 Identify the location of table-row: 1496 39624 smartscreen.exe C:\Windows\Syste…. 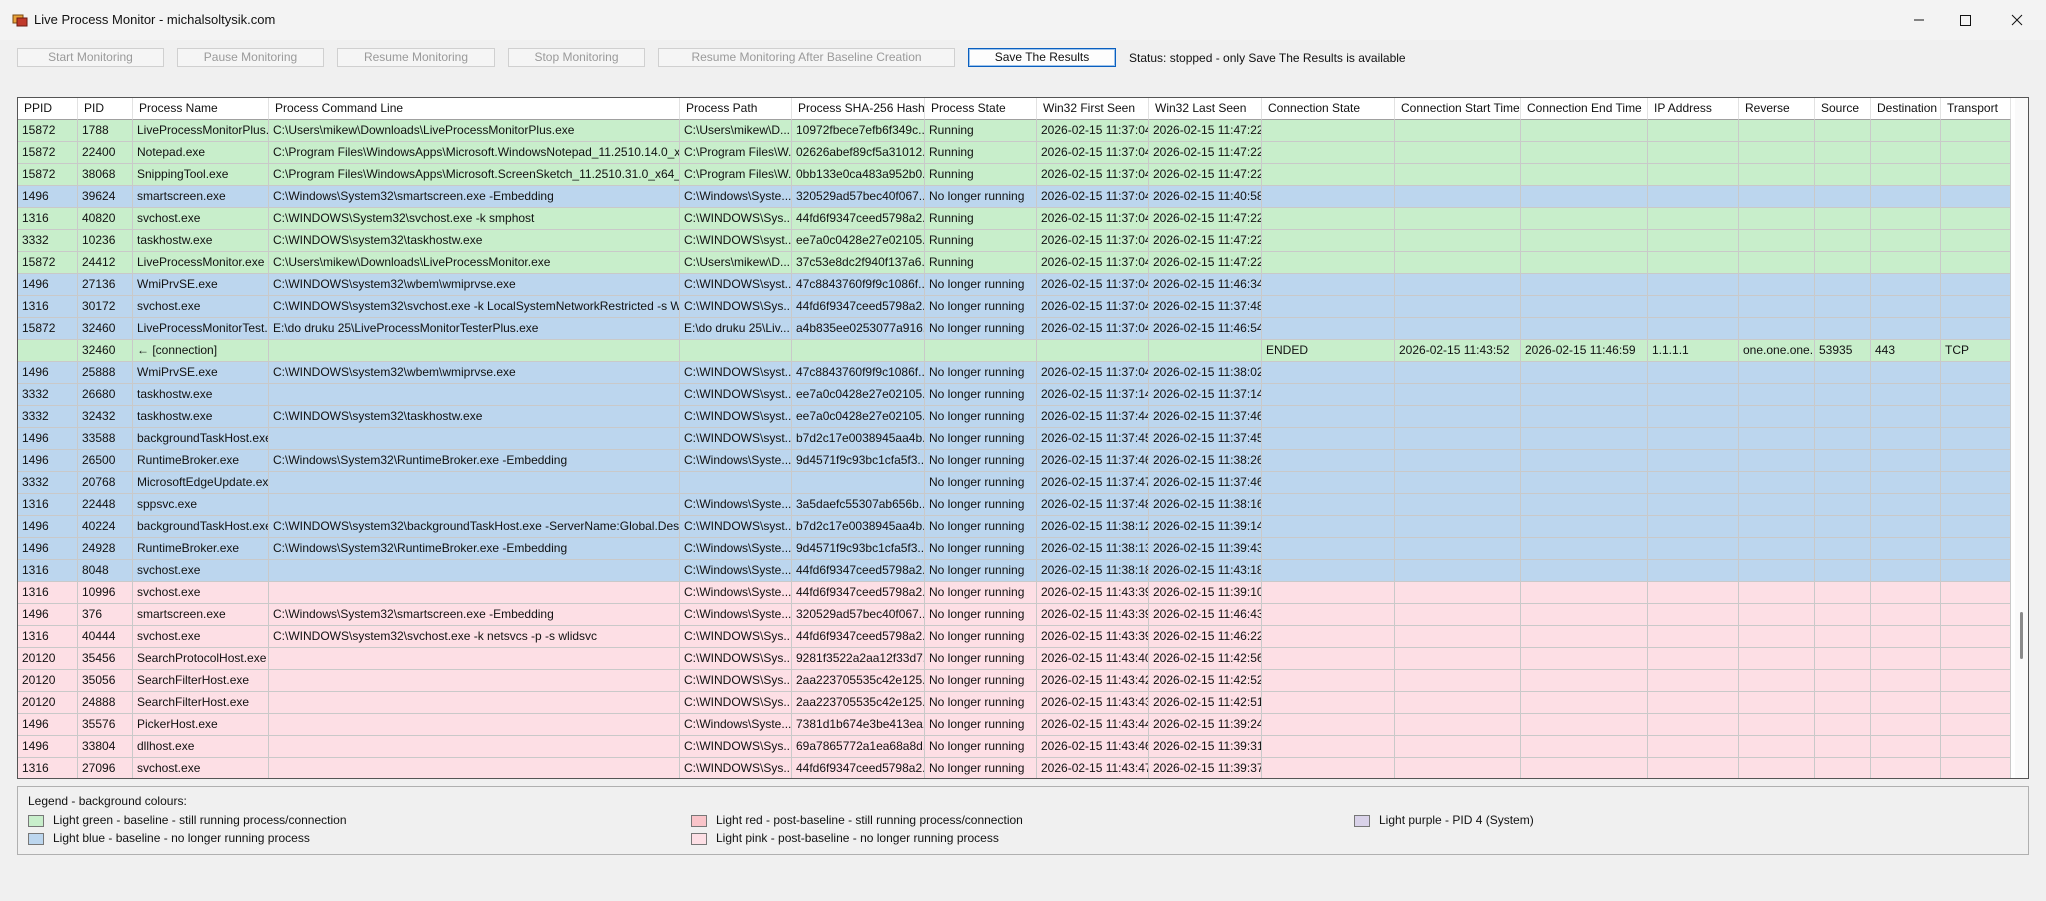
(1014, 197).